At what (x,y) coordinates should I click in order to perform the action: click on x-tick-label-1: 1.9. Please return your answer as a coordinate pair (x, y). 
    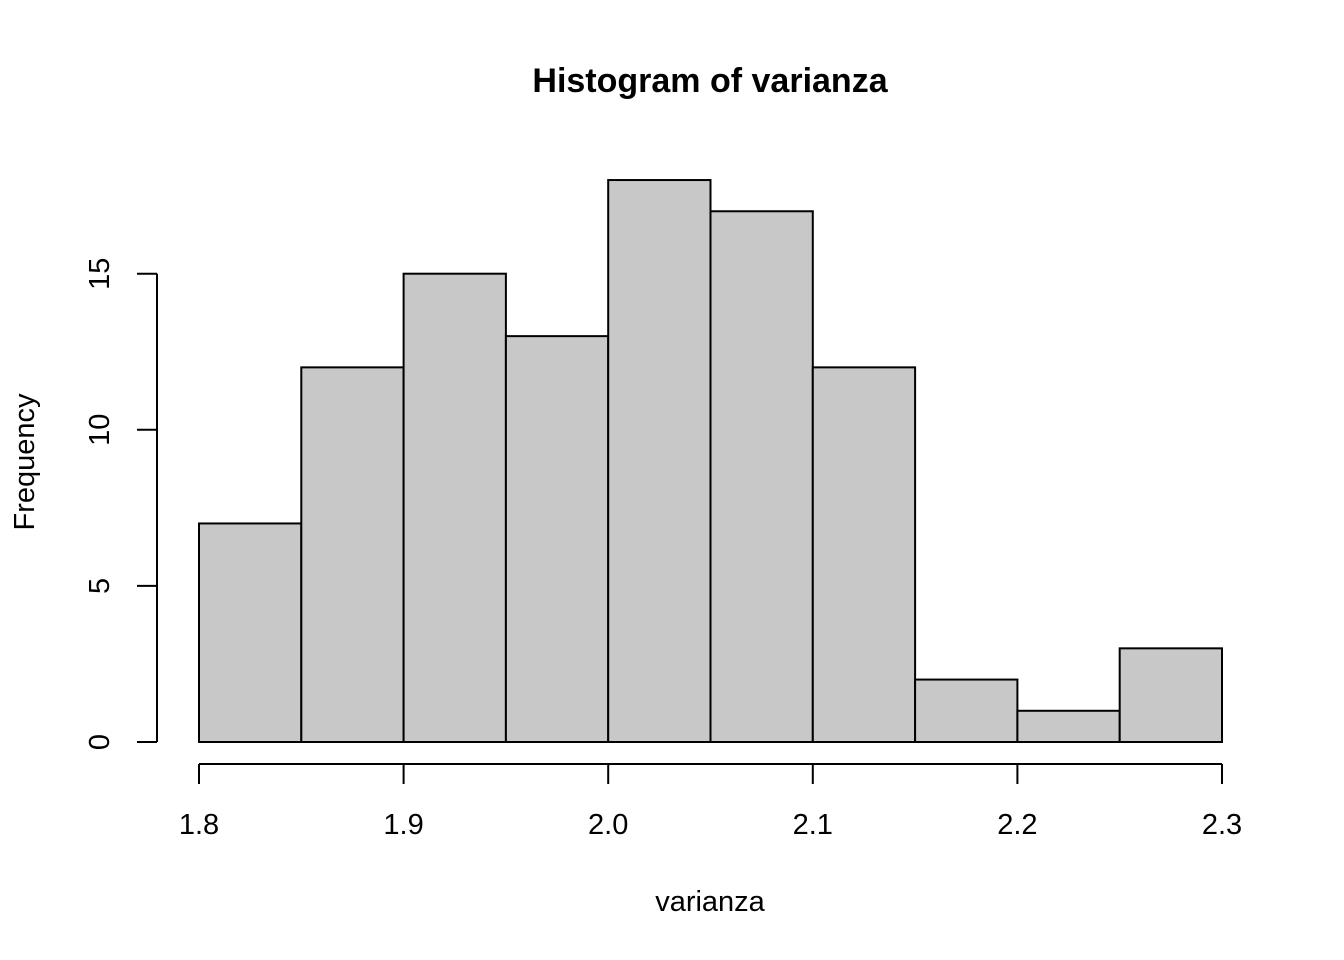
    Looking at the image, I should click on (403, 825).